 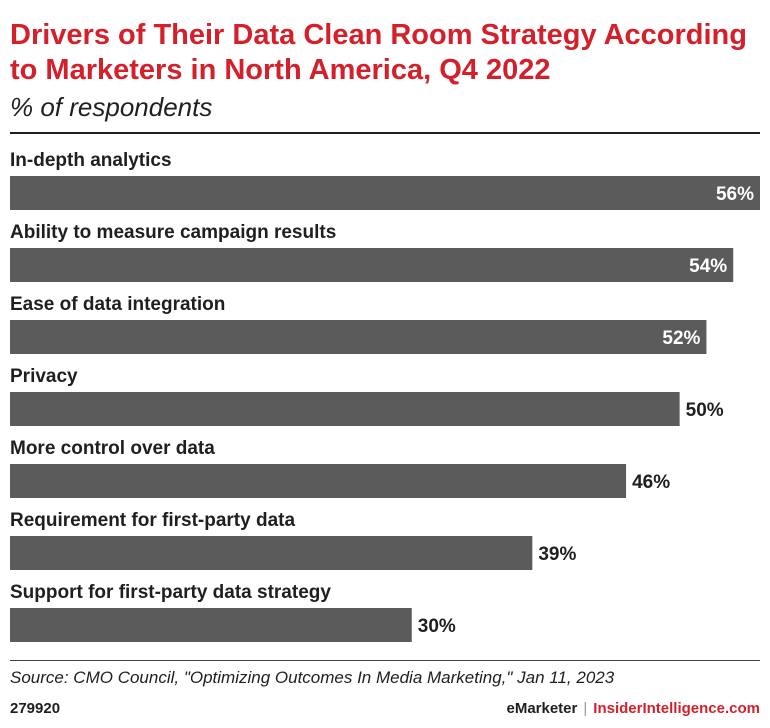 I want to click on category-label: In-depth analytics, so click(x=91, y=160).